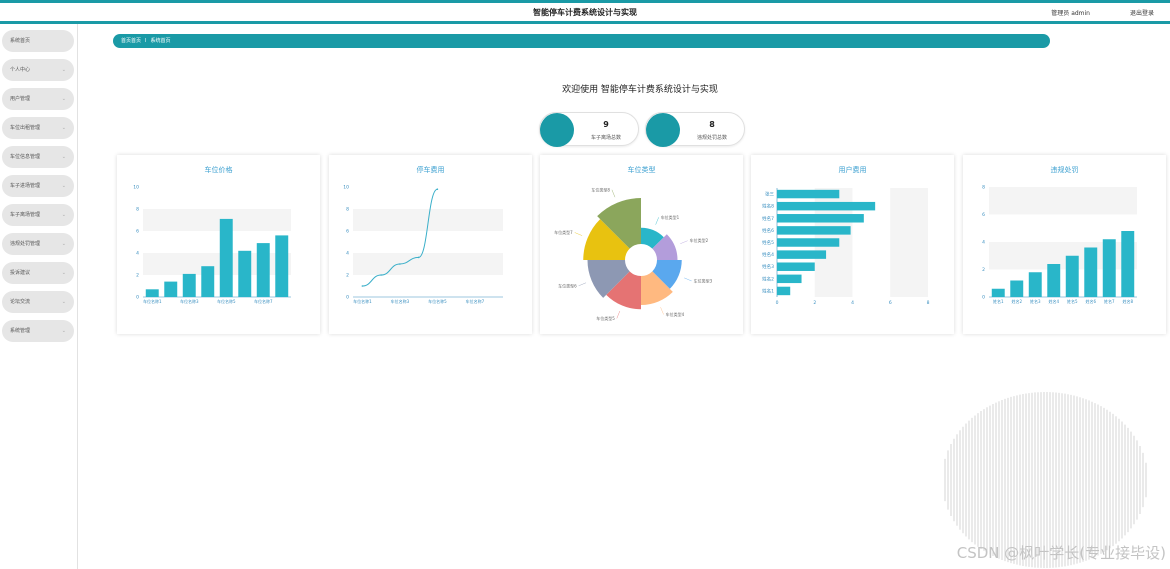  What do you see at coordinates (189, 301) in the screenshot?
I see `x-tick-label: 车位名称3` at bounding box center [189, 301].